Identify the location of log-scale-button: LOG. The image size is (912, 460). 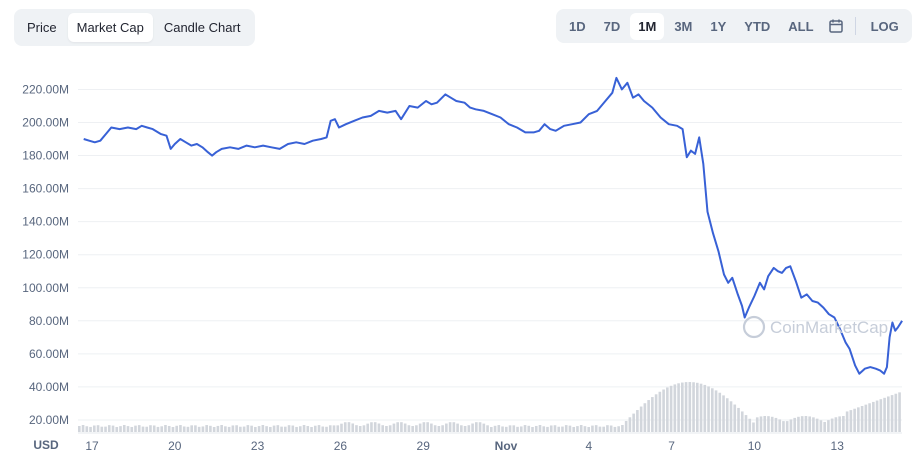
(884, 26).